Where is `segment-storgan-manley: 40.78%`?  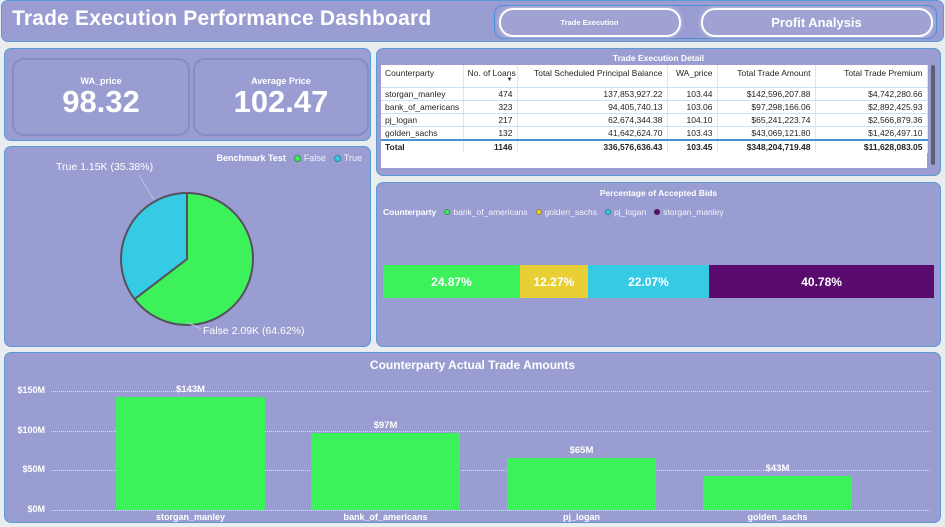
segment-storgan-manley: 40.78% is located at coordinates (821, 281).